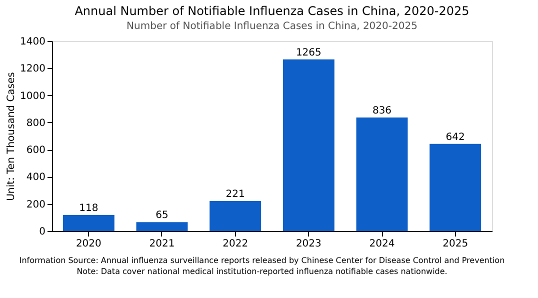 This screenshot has height=298, width=538. What do you see at coordinates (36, 178) in the screenshot?
I see `y-tick-label: 400` at bounding box center [36, 178].